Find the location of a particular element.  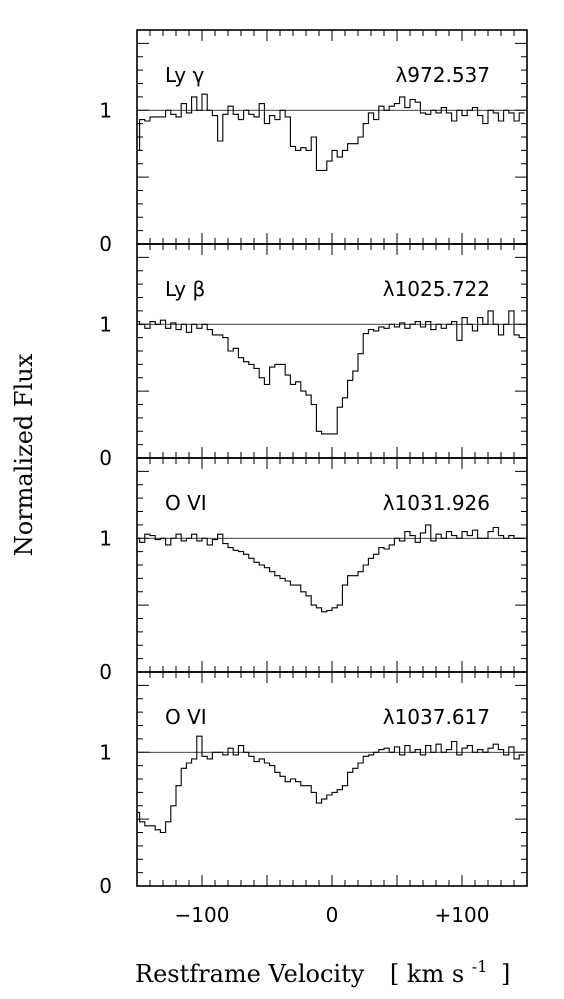

wavelength-label: λ1037.617 is located at coordinates (436, 717).